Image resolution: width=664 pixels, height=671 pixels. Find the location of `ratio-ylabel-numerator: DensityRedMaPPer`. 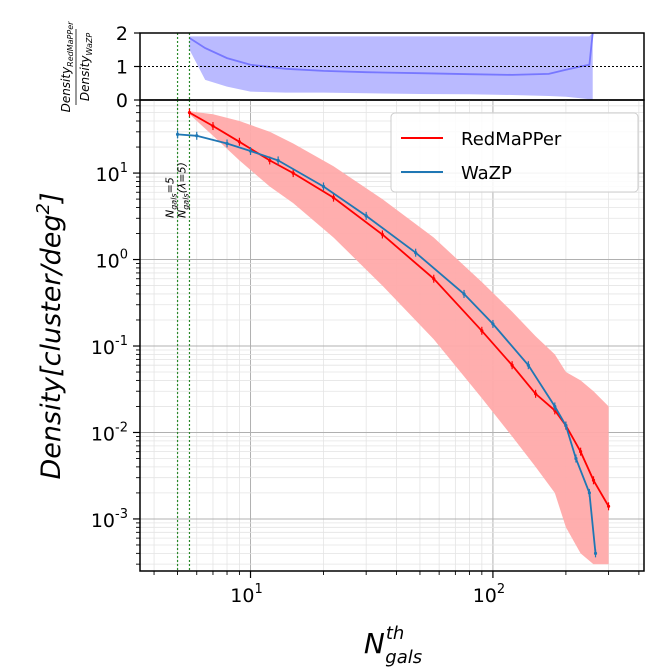

ratio-ylabel-numerator: DensityRedMaPPer is located at coordinates (67, 67).